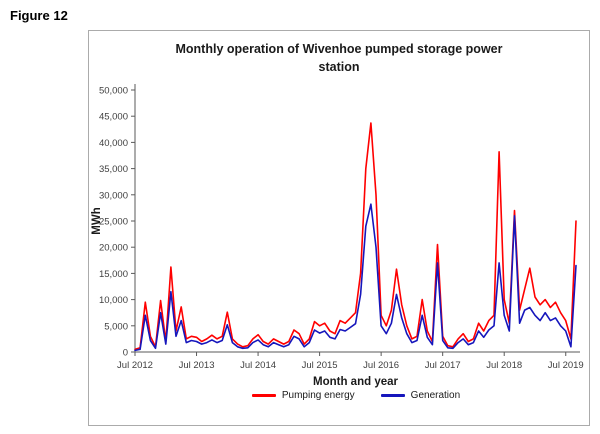 This screenshot has width=600, height=434. What do you see at coordinates (113, 222) in the screenshot?
I see `y-tick-label: 25,000` at bounding box center [113, 222].